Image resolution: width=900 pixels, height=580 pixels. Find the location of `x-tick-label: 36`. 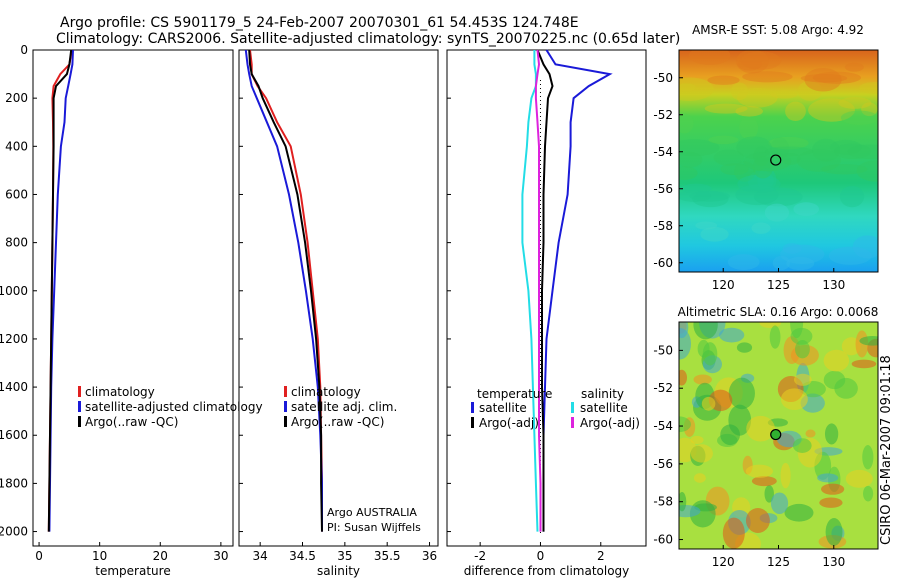

x-tick-label: 36 is located at coordinates (429, 556).